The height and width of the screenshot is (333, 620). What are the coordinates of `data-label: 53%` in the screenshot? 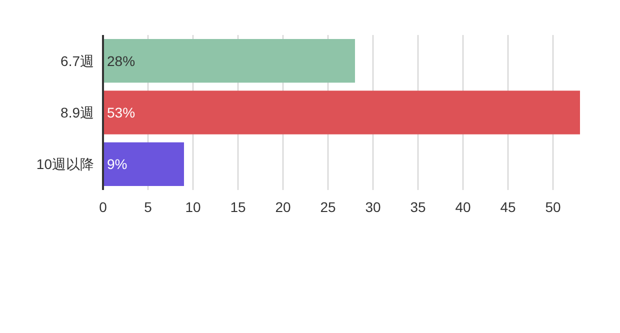 It's located at (121, 112).